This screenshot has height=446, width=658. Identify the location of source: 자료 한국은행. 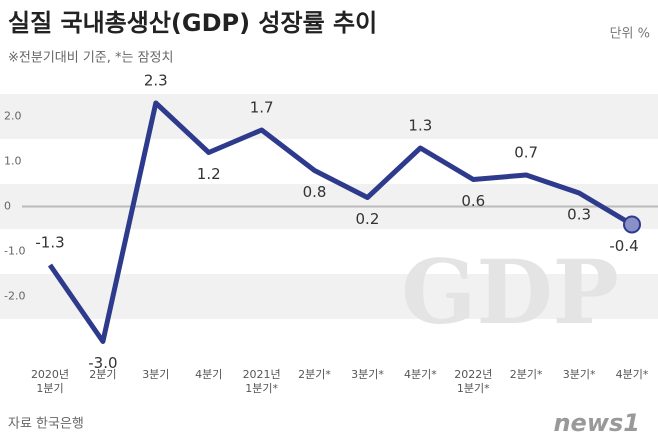
(46, 424).